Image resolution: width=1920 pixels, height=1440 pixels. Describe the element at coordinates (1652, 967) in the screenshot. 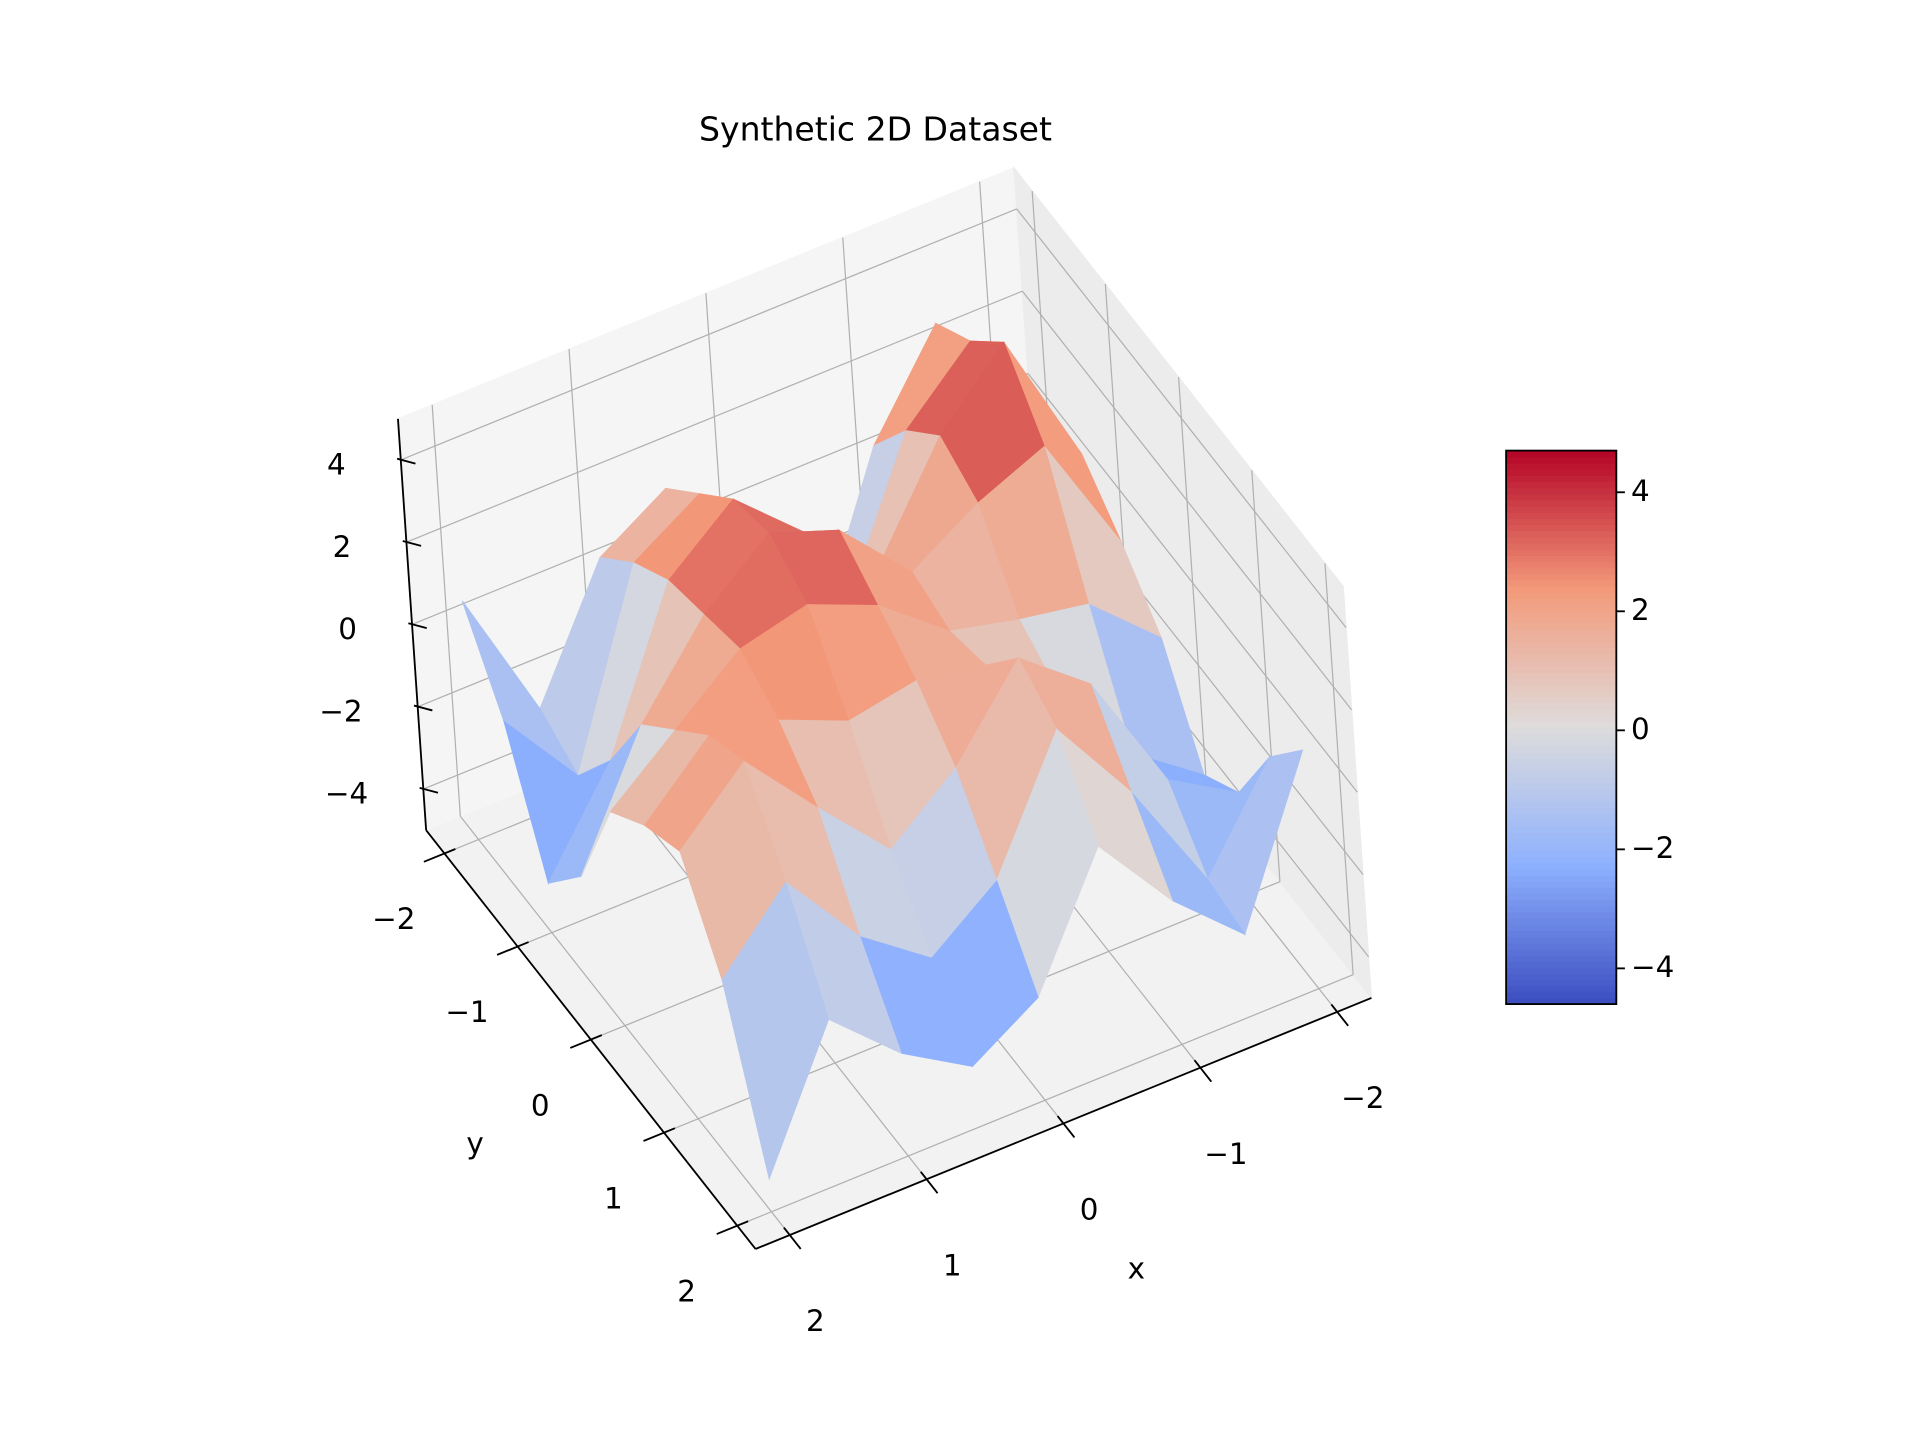

I see `colorbar-tick-label: −4` at that location.